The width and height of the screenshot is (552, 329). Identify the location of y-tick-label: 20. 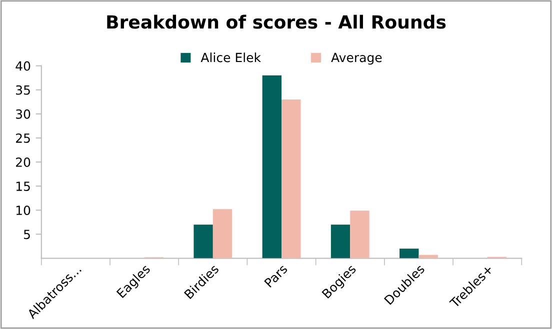
(23, 162).